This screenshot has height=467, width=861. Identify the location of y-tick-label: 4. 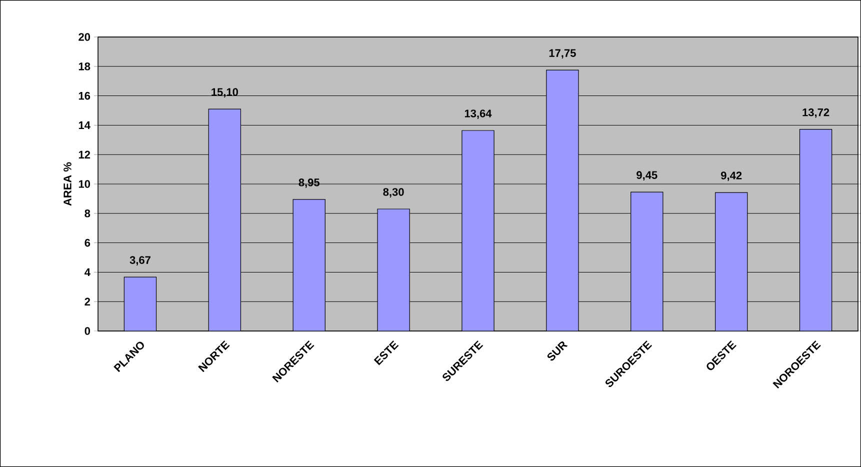
(87, 272).